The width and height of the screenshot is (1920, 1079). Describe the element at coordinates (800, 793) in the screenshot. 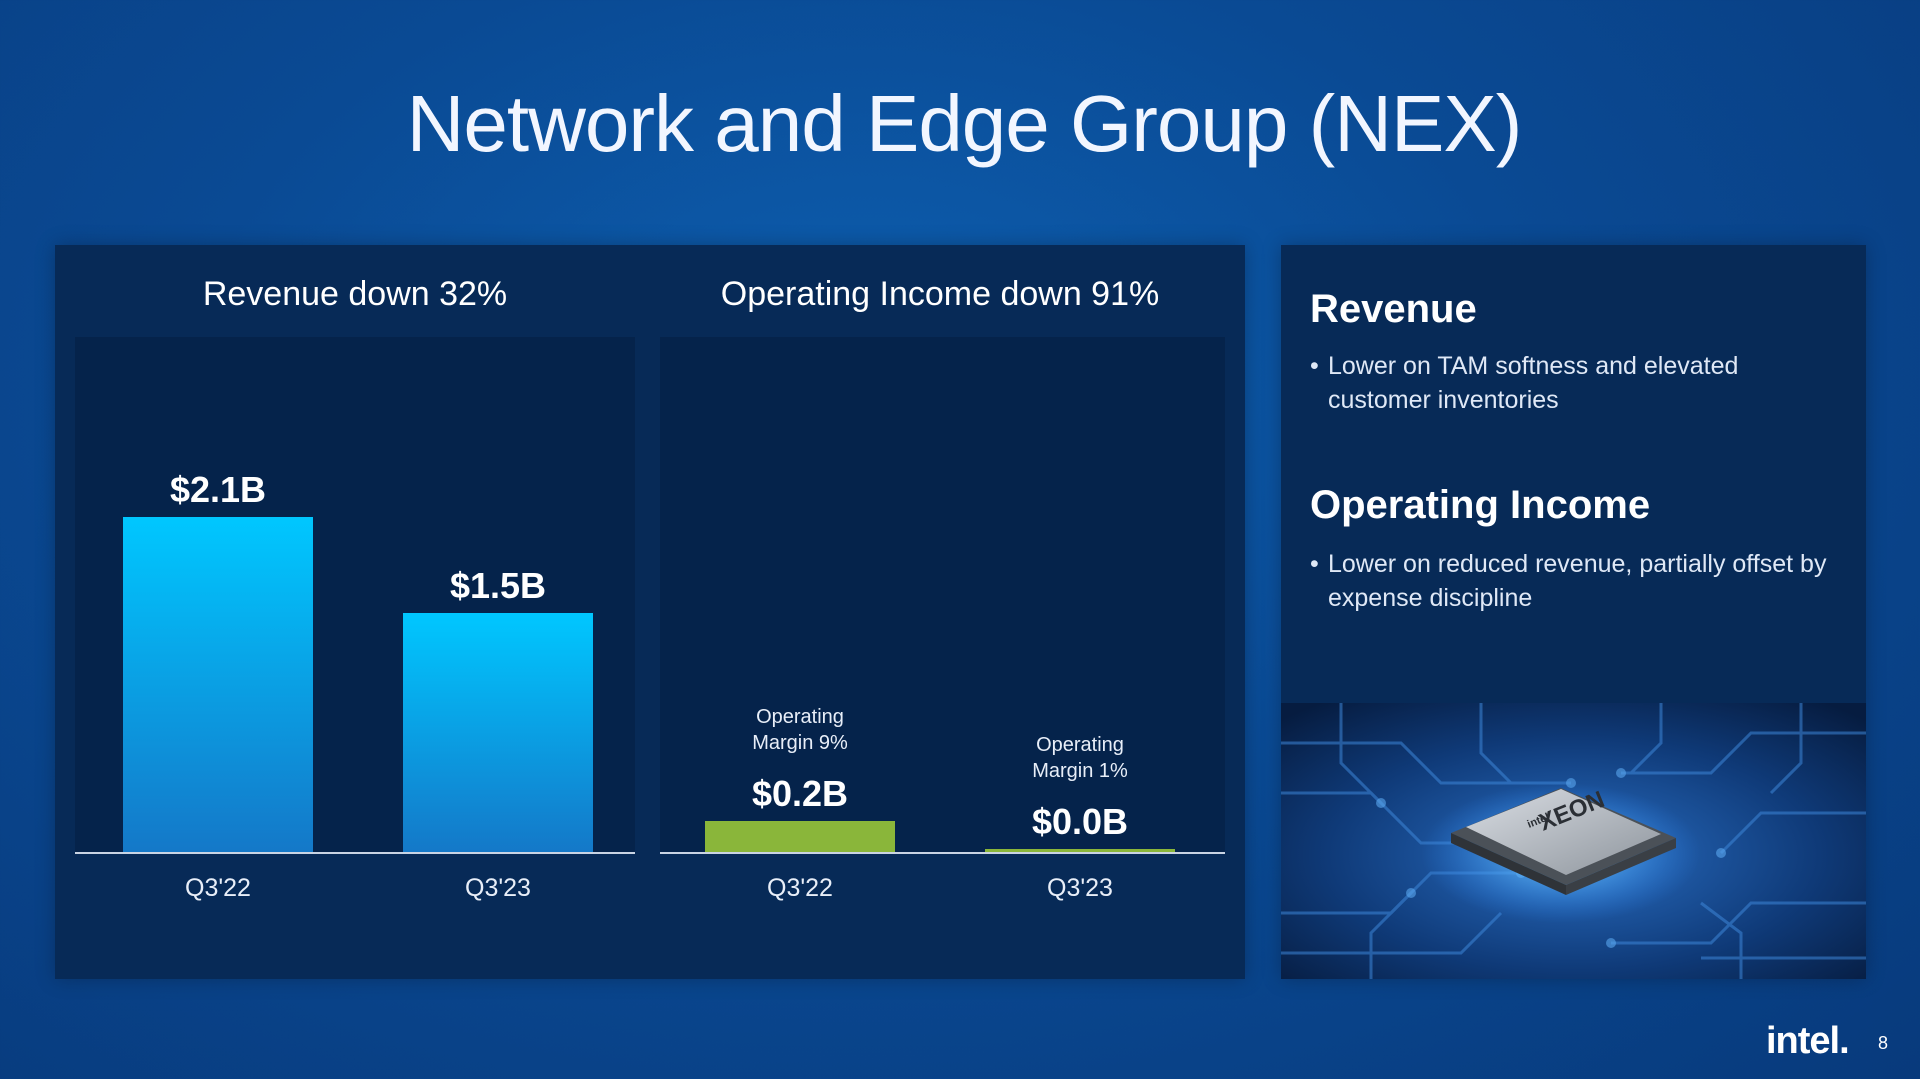

I see `income-value-label-q3-22: $0.2B` at that location.